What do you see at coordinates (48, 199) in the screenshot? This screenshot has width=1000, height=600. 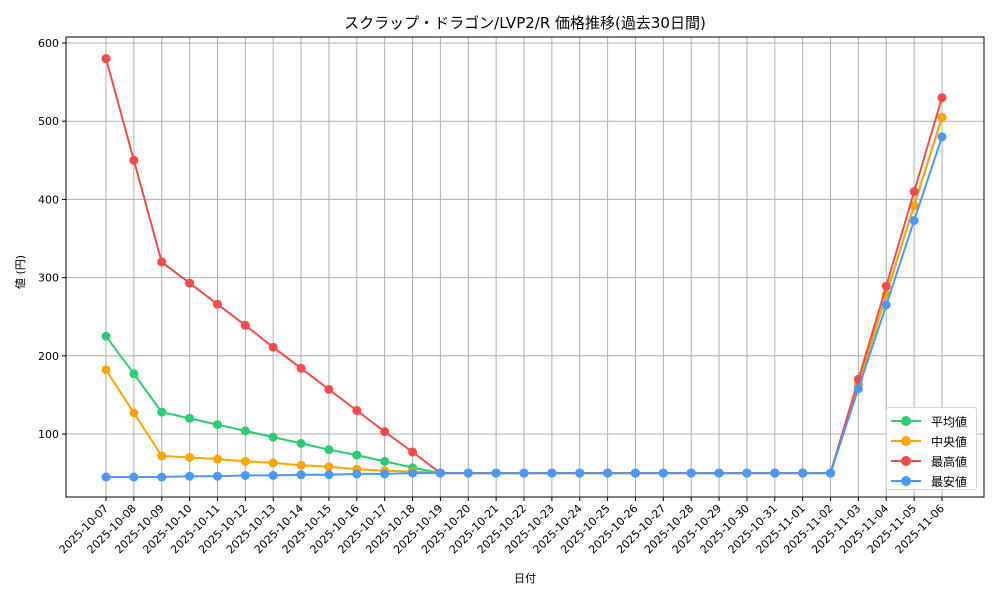 I see `y-tick-label: 400` at bounding box center [48, 199].